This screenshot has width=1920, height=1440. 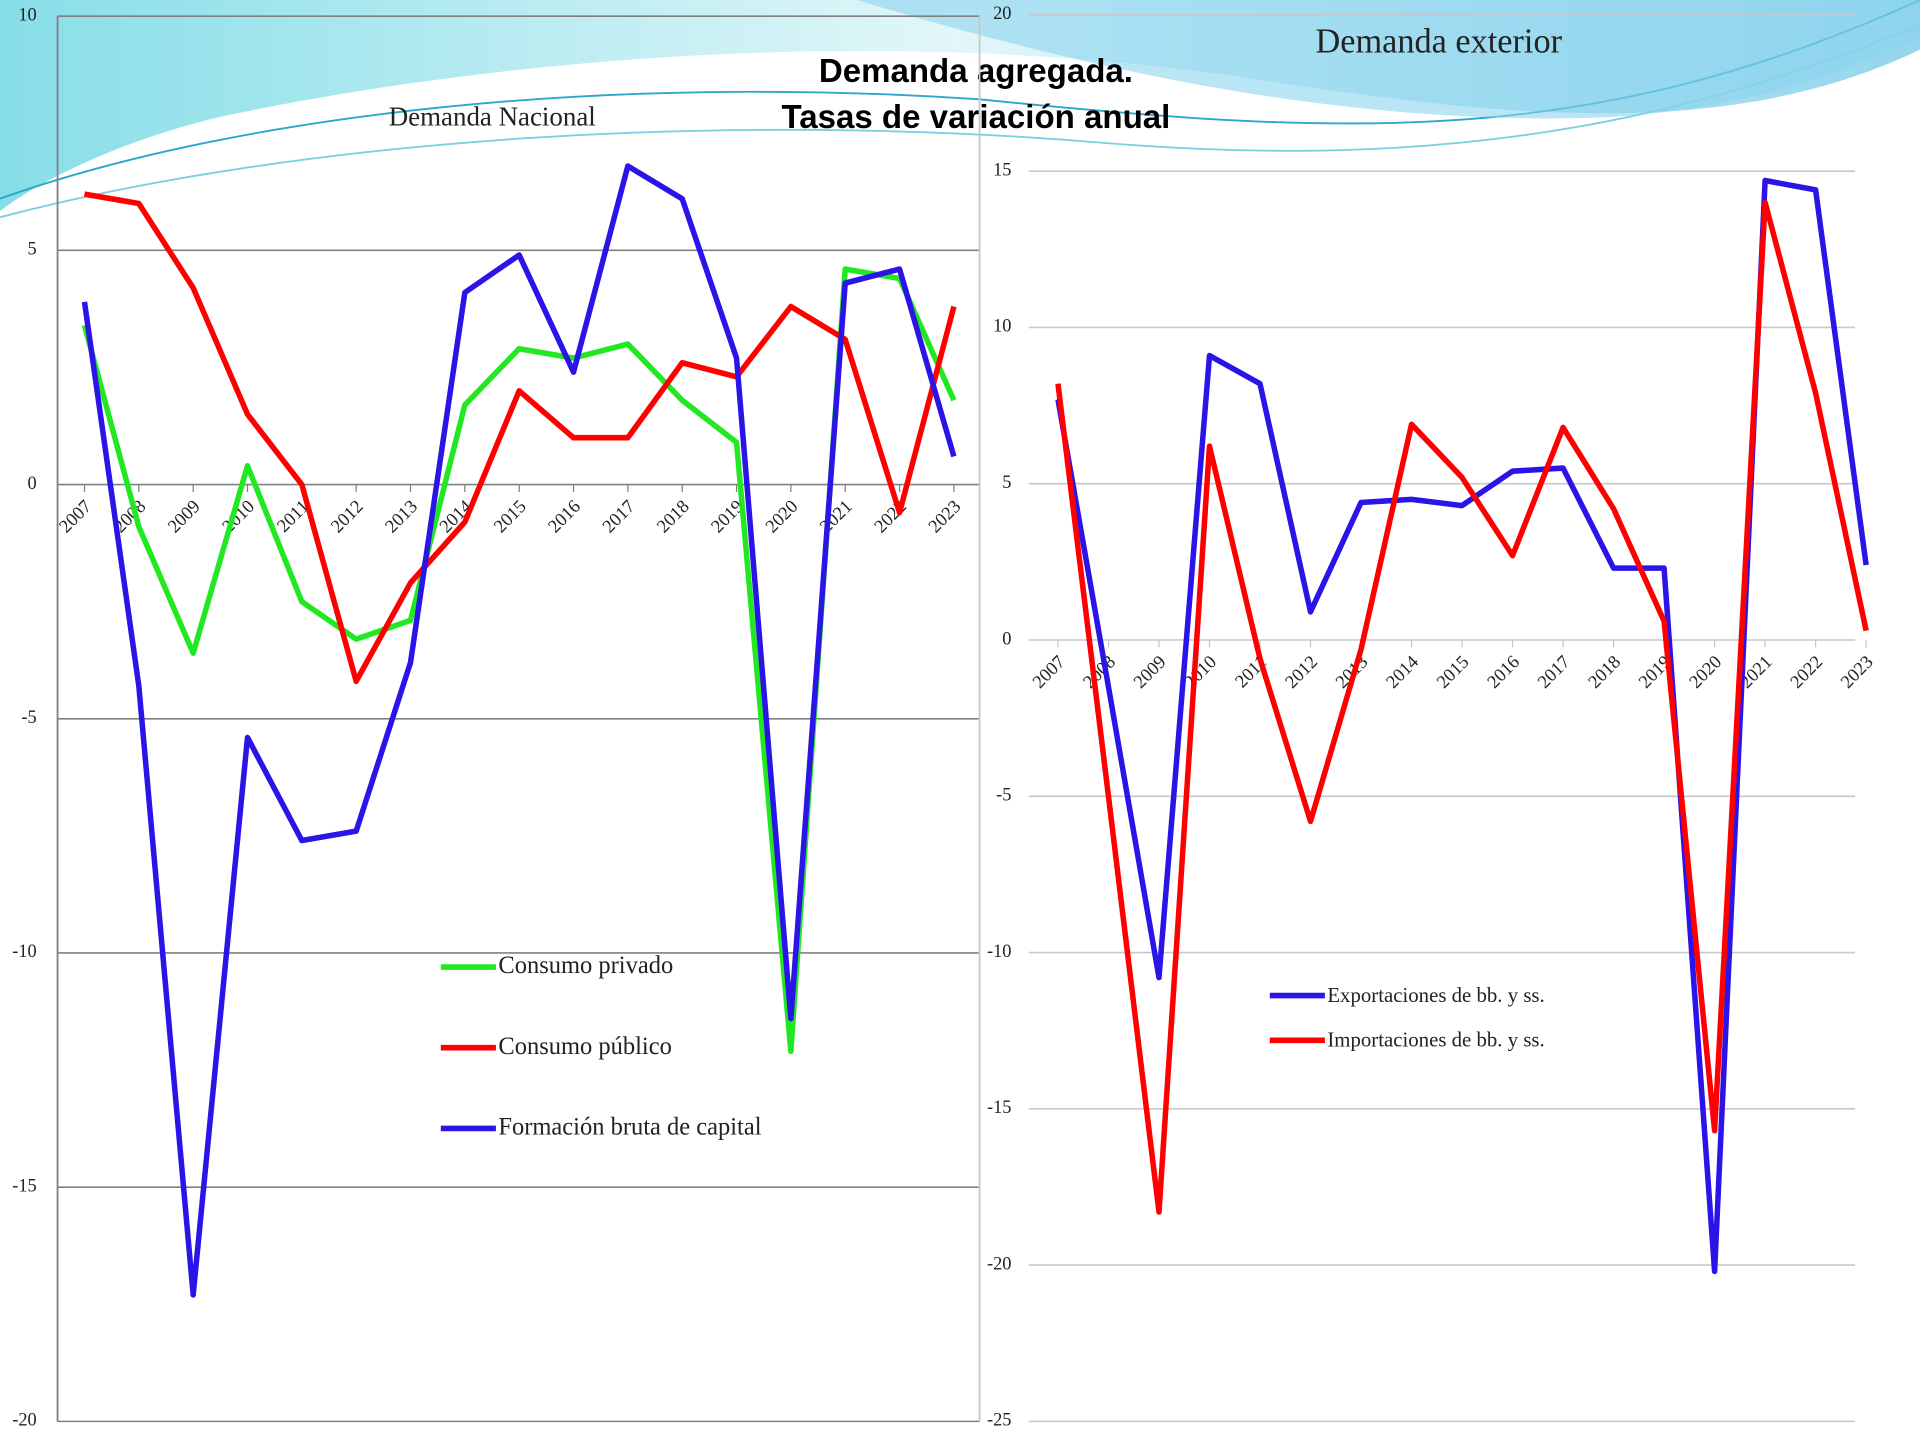 I want to click on x-tick-label: 2021, so click(x=836, y=516).